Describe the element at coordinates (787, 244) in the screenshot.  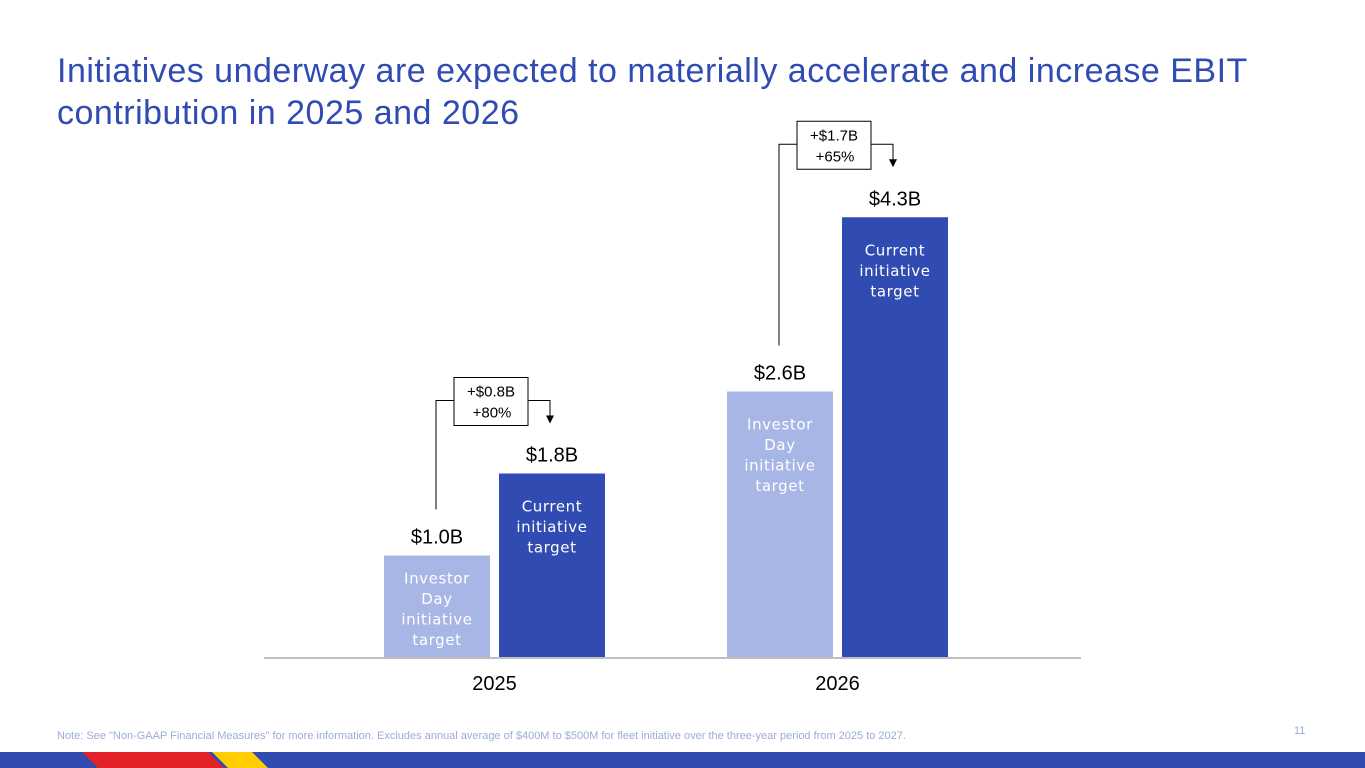
I see `delta-bracket-left-2026` at that location.